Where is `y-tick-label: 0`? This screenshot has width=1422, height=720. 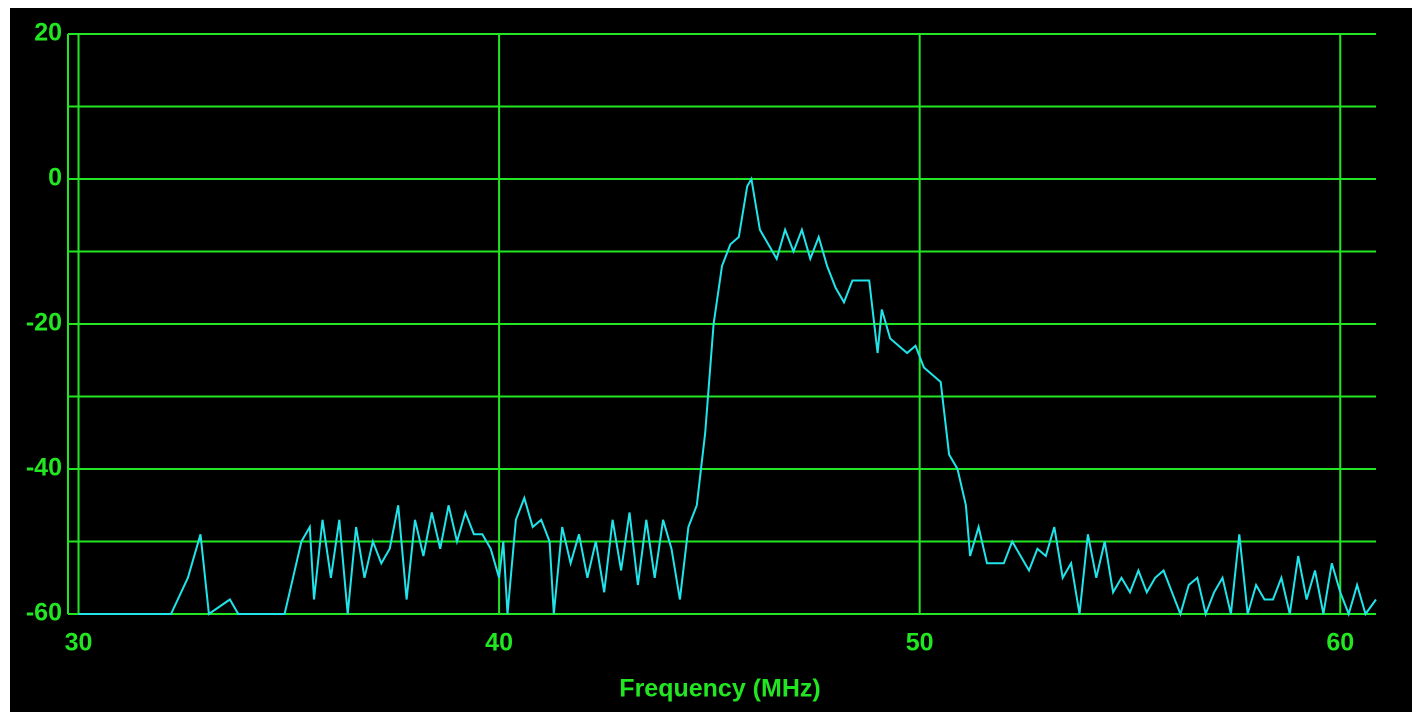
y-tick-label: 0 is located at coordinates (55, 178).